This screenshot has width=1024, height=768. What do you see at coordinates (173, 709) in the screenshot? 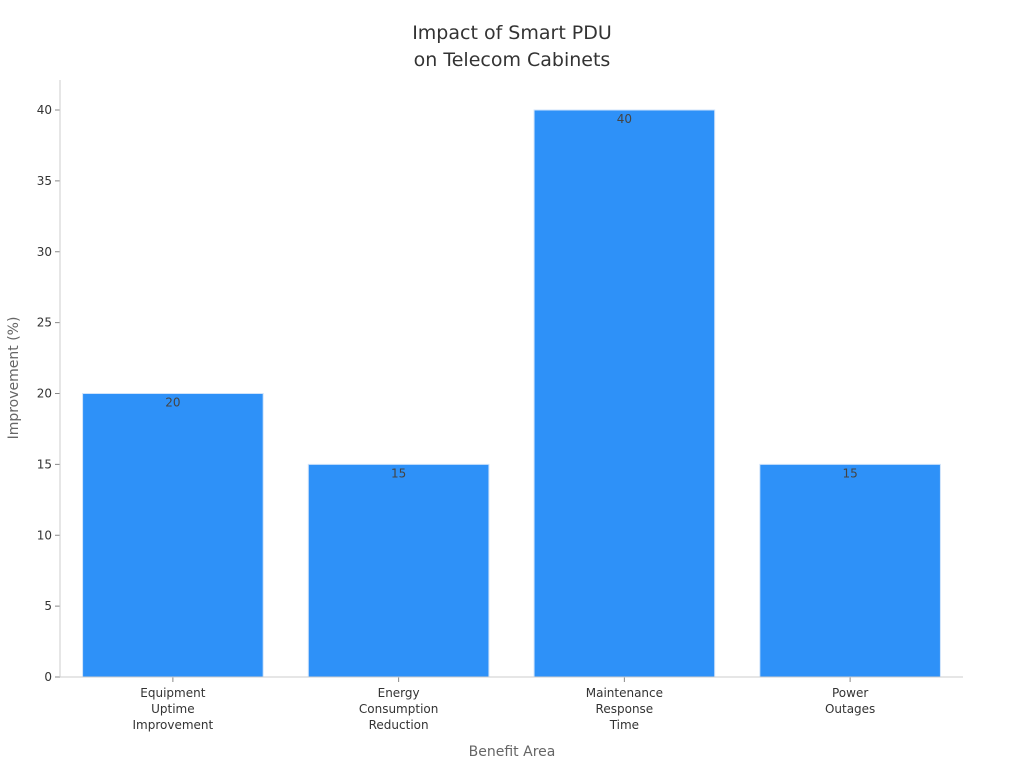
I see `x-tick-label: Uptime` at bounding box center [173, 709].